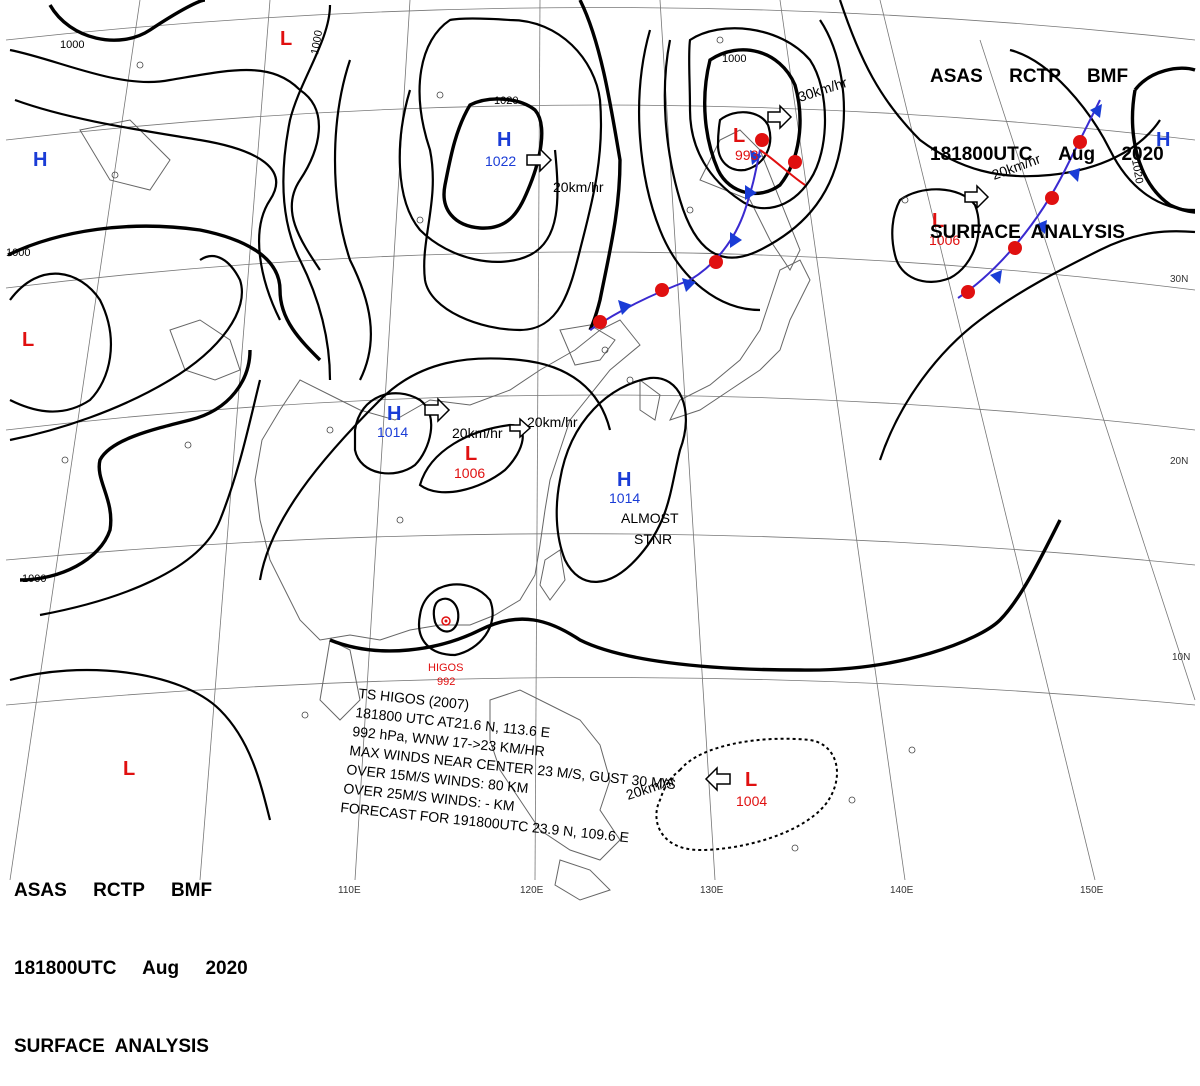 The height and width of the screenshot is (1086, 1200). Describe the element at coordinates (446, 682) in the screenshot. I see `storm-pressure: 992` at that location.